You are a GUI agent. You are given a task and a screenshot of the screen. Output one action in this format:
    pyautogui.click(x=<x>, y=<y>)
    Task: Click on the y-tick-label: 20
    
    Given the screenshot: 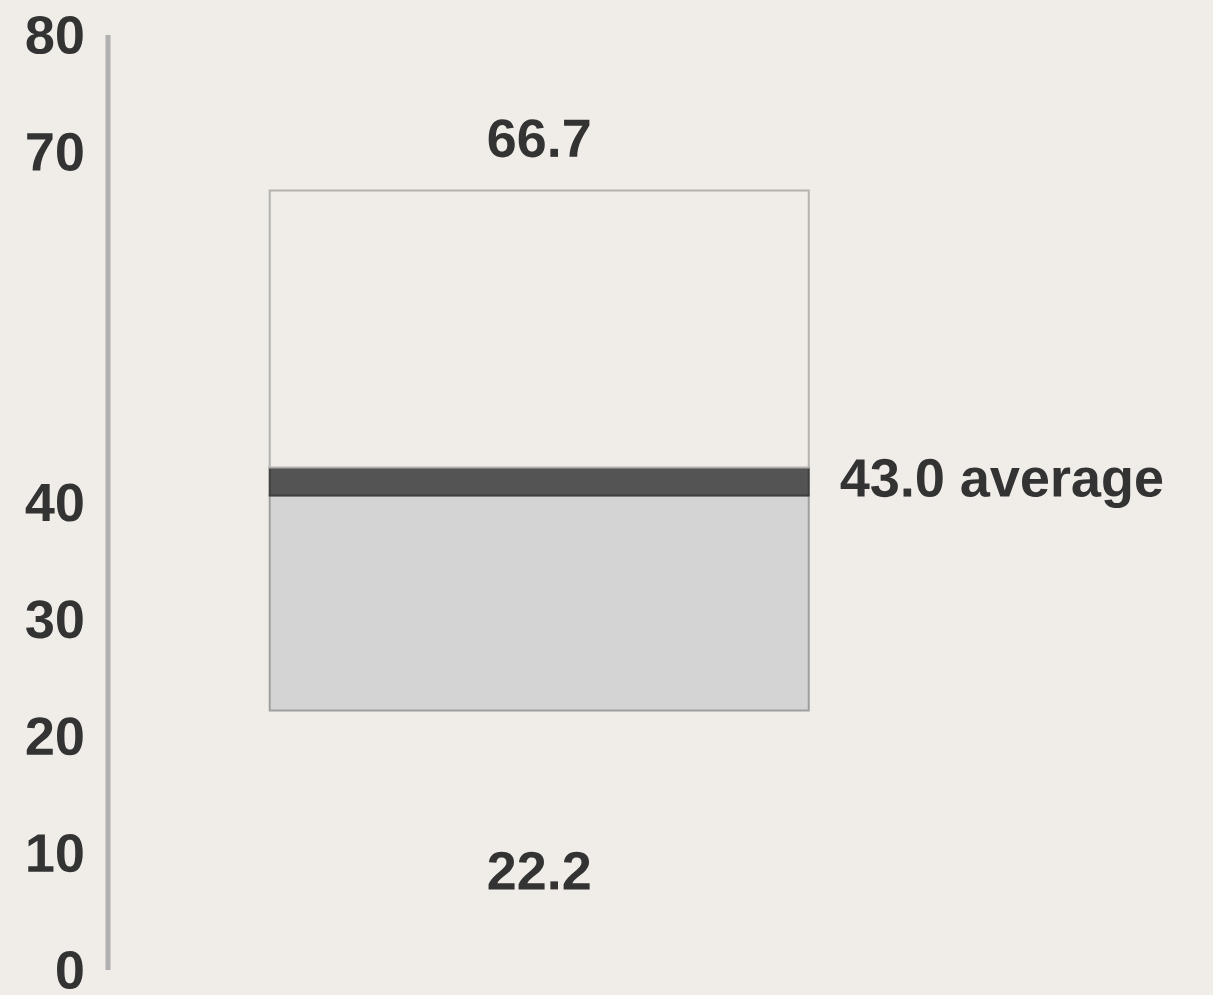 What is the action you would take?
    pyautogui.click(x=54, y=736)
    